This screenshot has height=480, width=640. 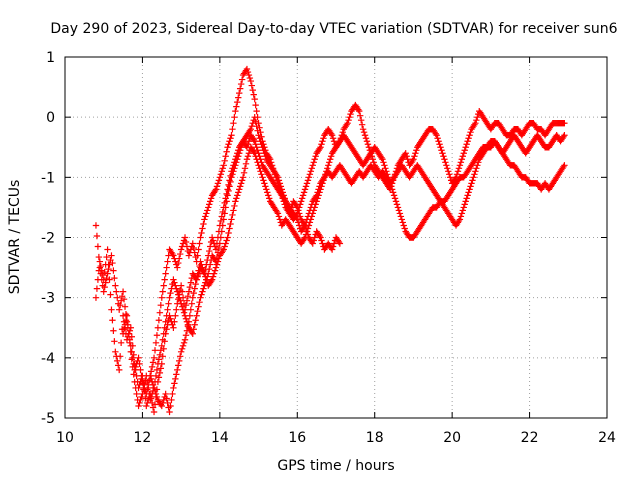 I want to click on x-tick-label: 18, so click(x=375, y=438).